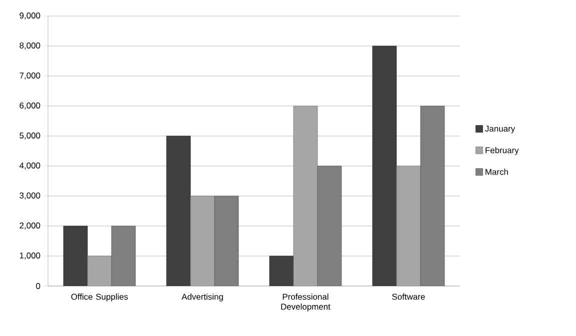 The height and width of the screenshot is (336, 576). I want to click on y-tick-label: 6,000, so click(30, 106).